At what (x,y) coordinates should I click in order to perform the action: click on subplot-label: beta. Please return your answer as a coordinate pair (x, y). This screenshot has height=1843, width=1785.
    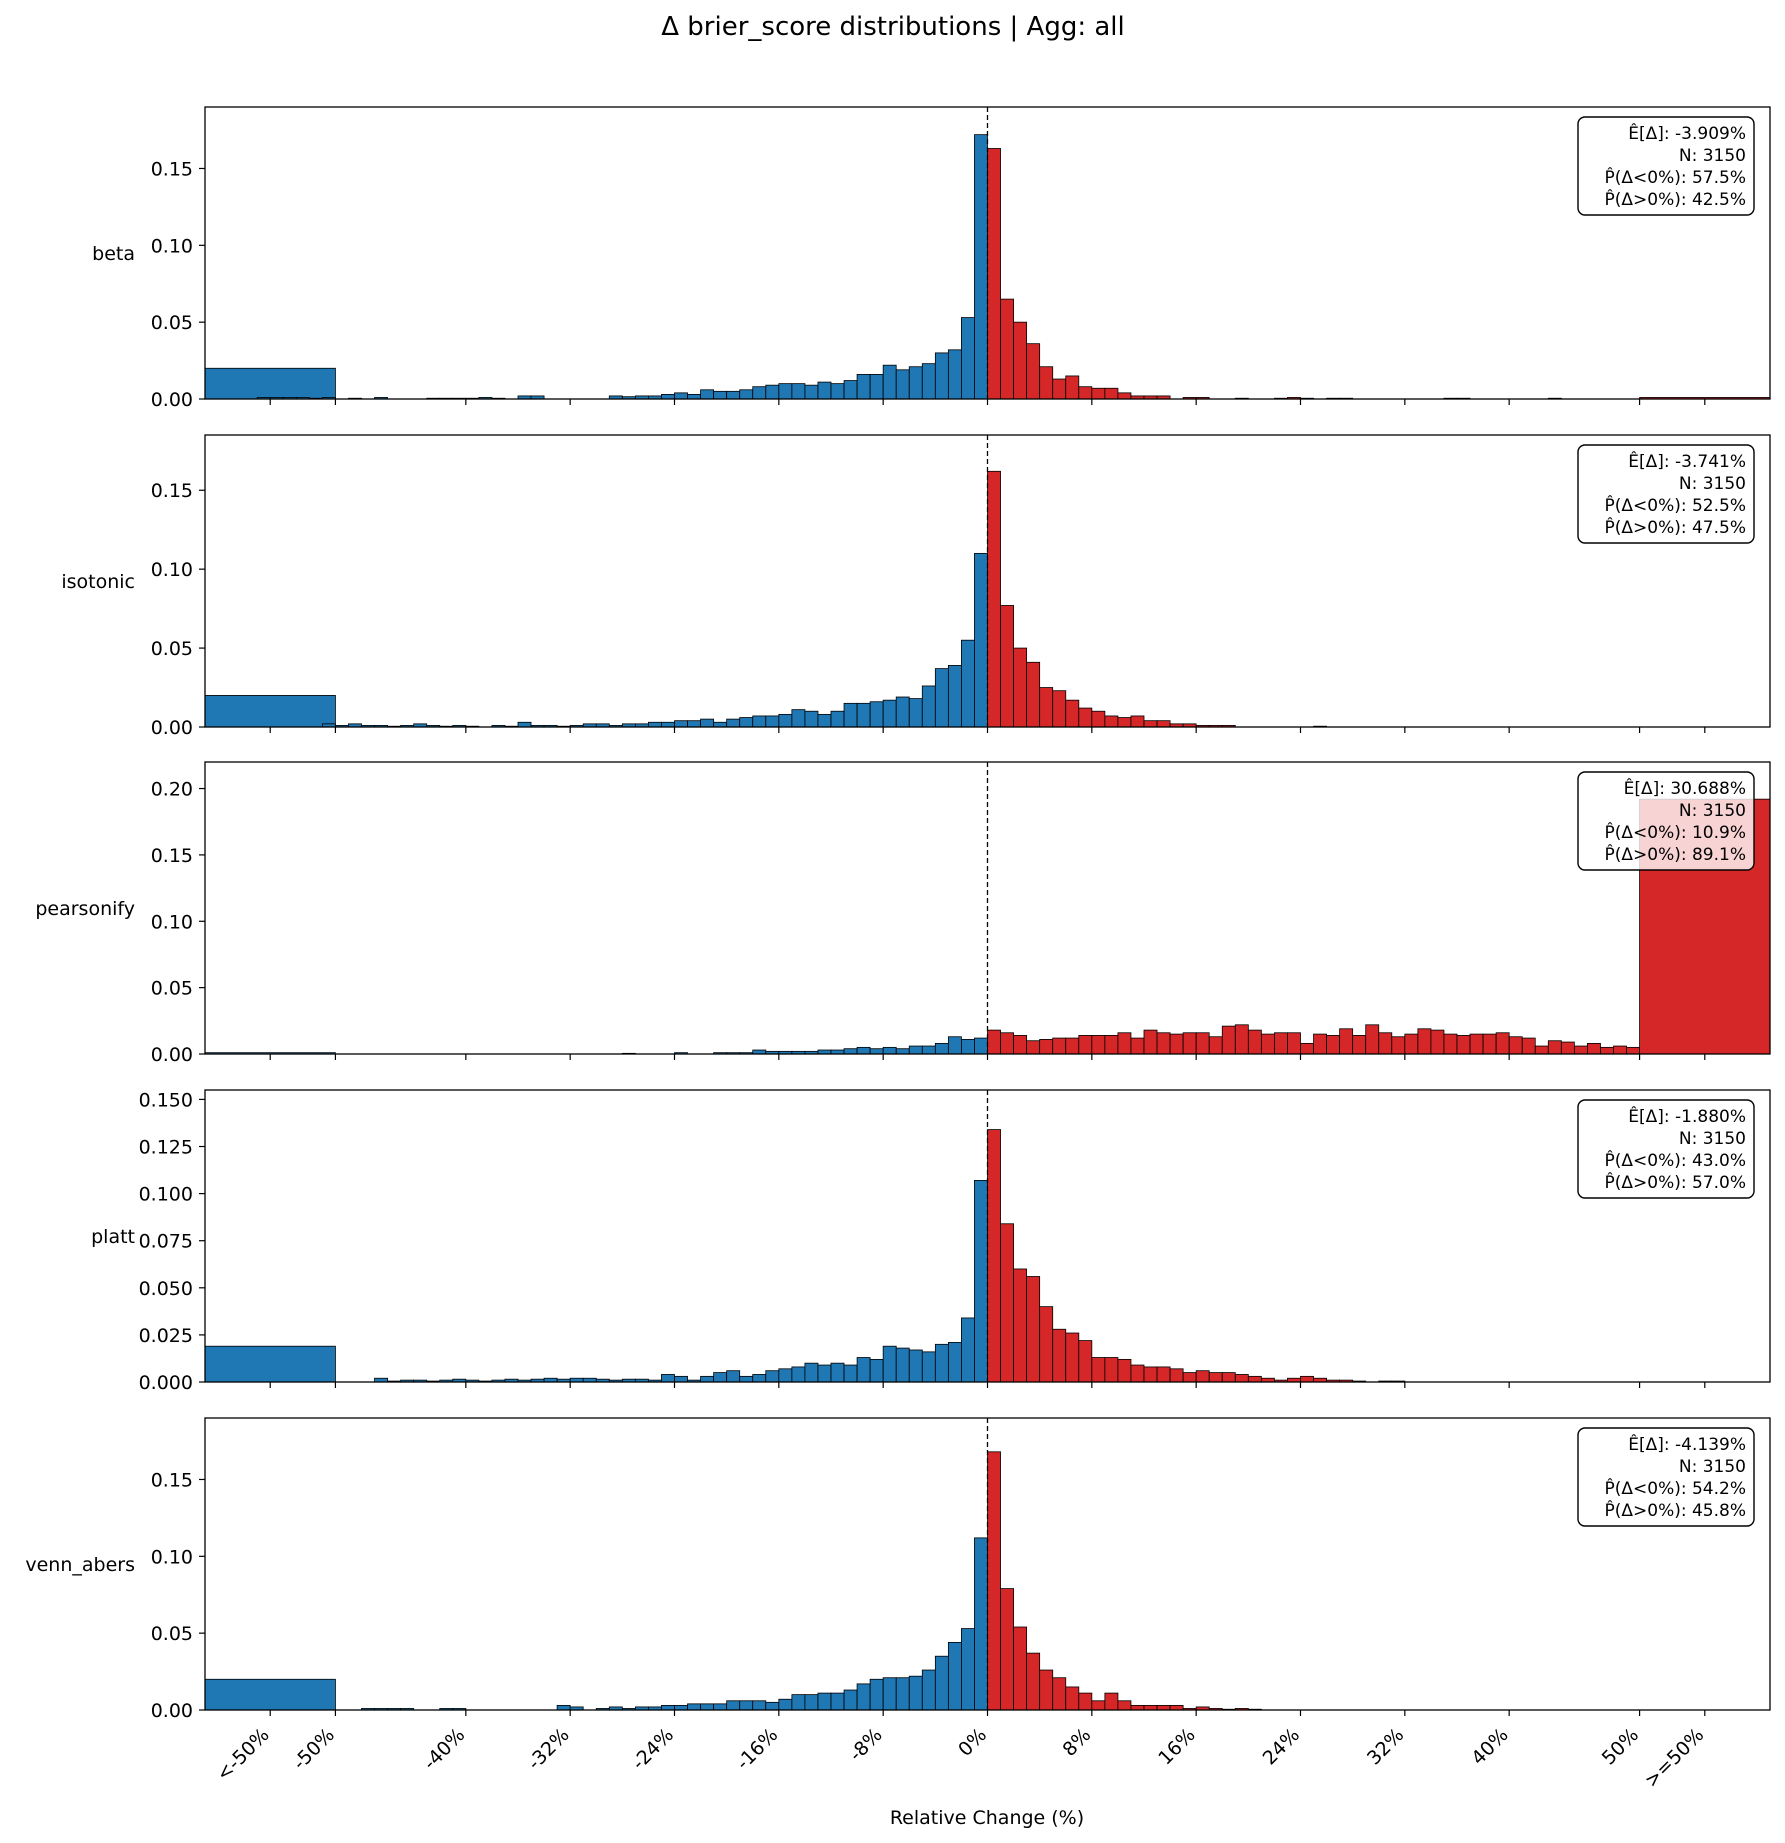
    Looking at the image, I should click on (113, 254).